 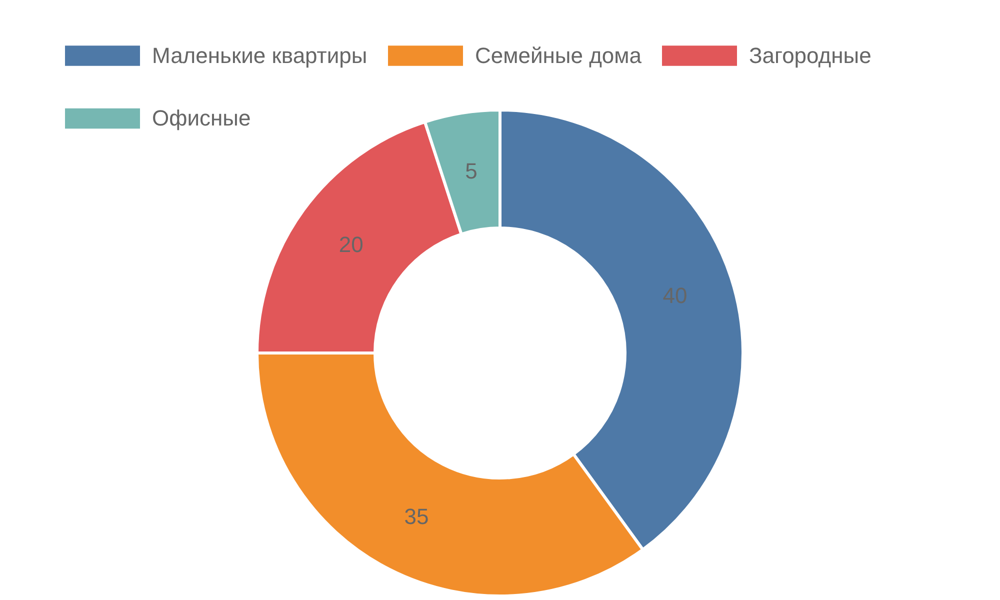 I want to click on legend-label: Загородные, so click(x=810, y=55).